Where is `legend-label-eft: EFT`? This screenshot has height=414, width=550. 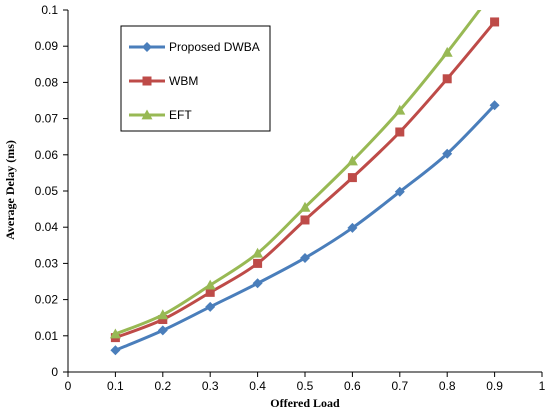 legend-label-eft: EFT is located at coordinates (180, 115).